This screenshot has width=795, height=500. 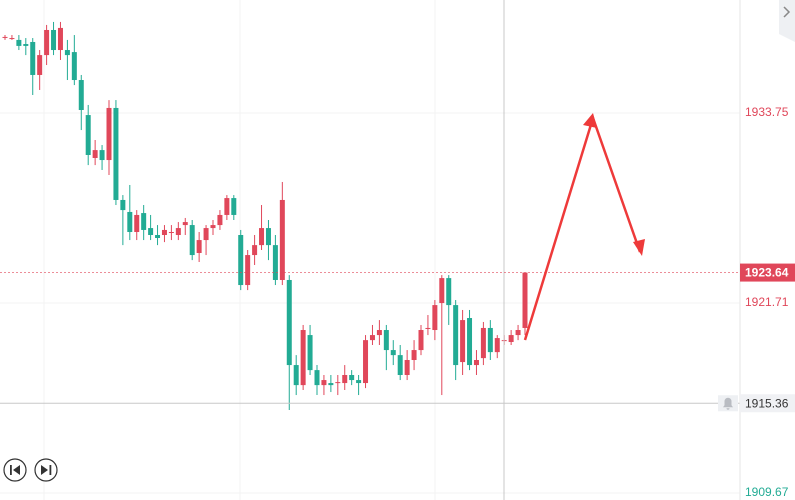 I want to click on collapse-button-bg, so click(x=787, y=21).